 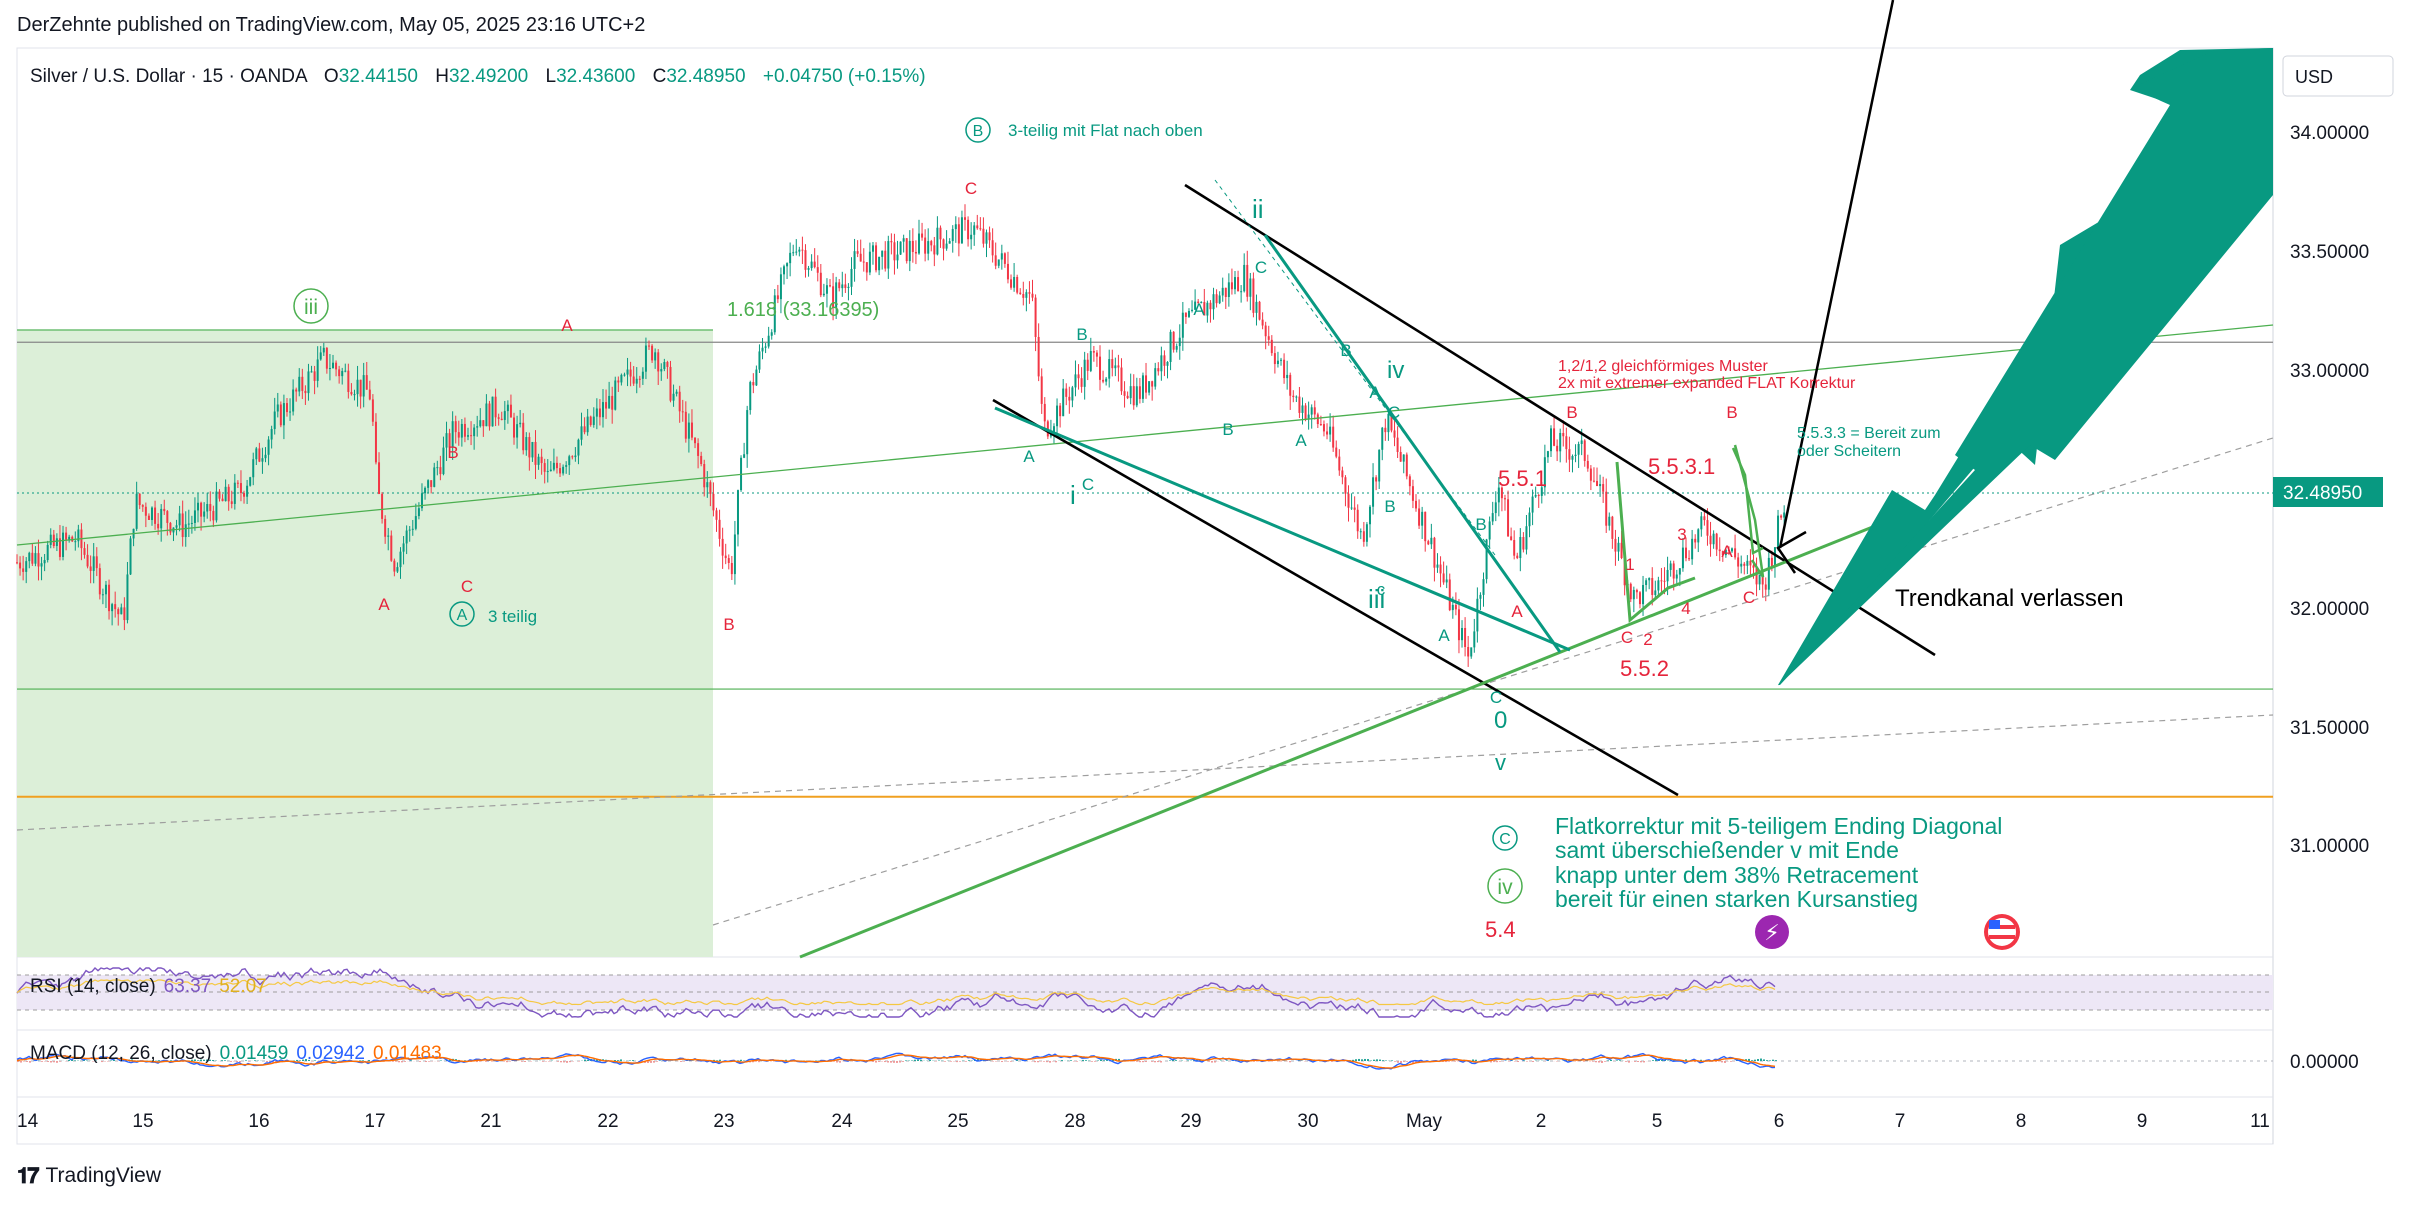 What do you see at coordinates (1736, 899) in the screenshot?
I see `flat-note-line: bereit für einen starken Kursanstieg` at bounding box center [1736, 899].